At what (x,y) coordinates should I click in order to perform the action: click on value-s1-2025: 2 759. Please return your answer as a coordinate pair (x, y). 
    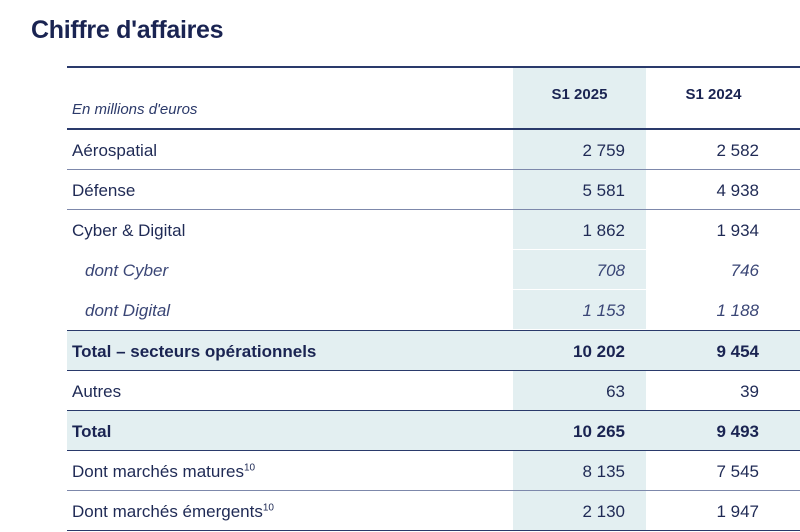
    Looking at the image, I should click on (603, 150).